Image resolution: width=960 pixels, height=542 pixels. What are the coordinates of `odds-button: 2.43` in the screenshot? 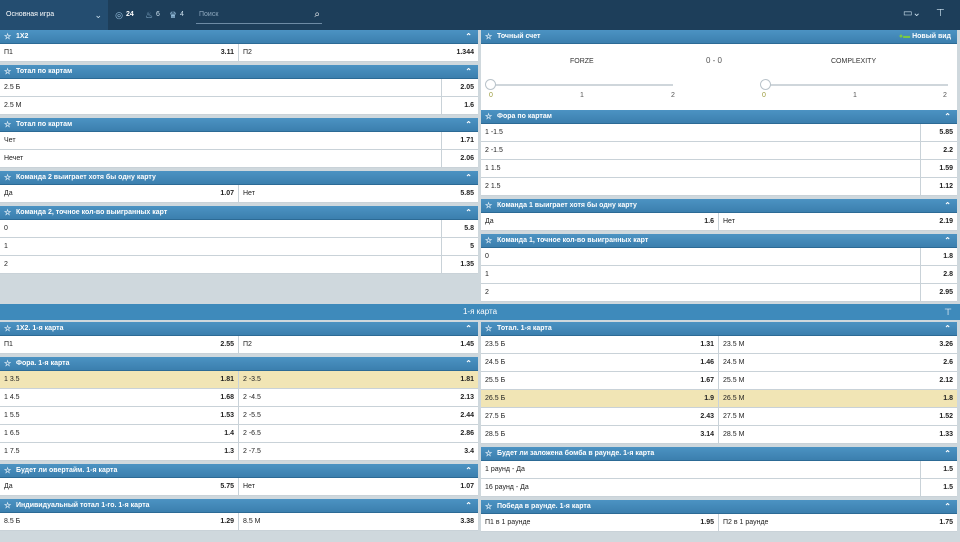 It's located at (701, 416).